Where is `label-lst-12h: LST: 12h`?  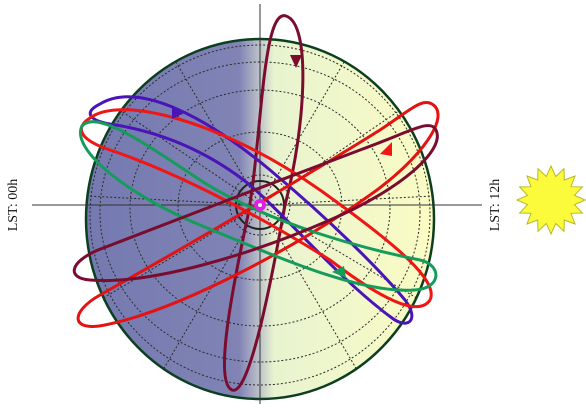 label-lst-12h: LST: 12h is located at coordinates (495, 205).